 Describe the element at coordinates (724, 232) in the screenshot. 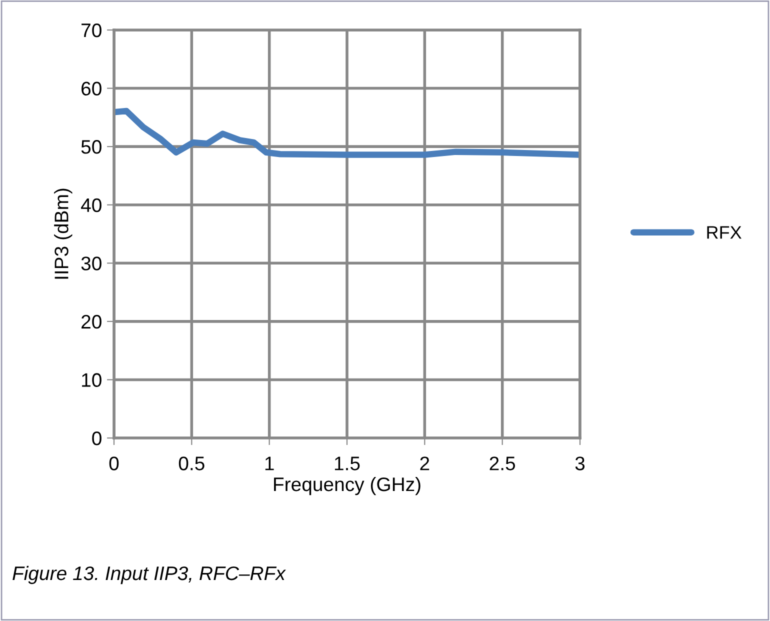

I see `legend-label: RFX` at that location.